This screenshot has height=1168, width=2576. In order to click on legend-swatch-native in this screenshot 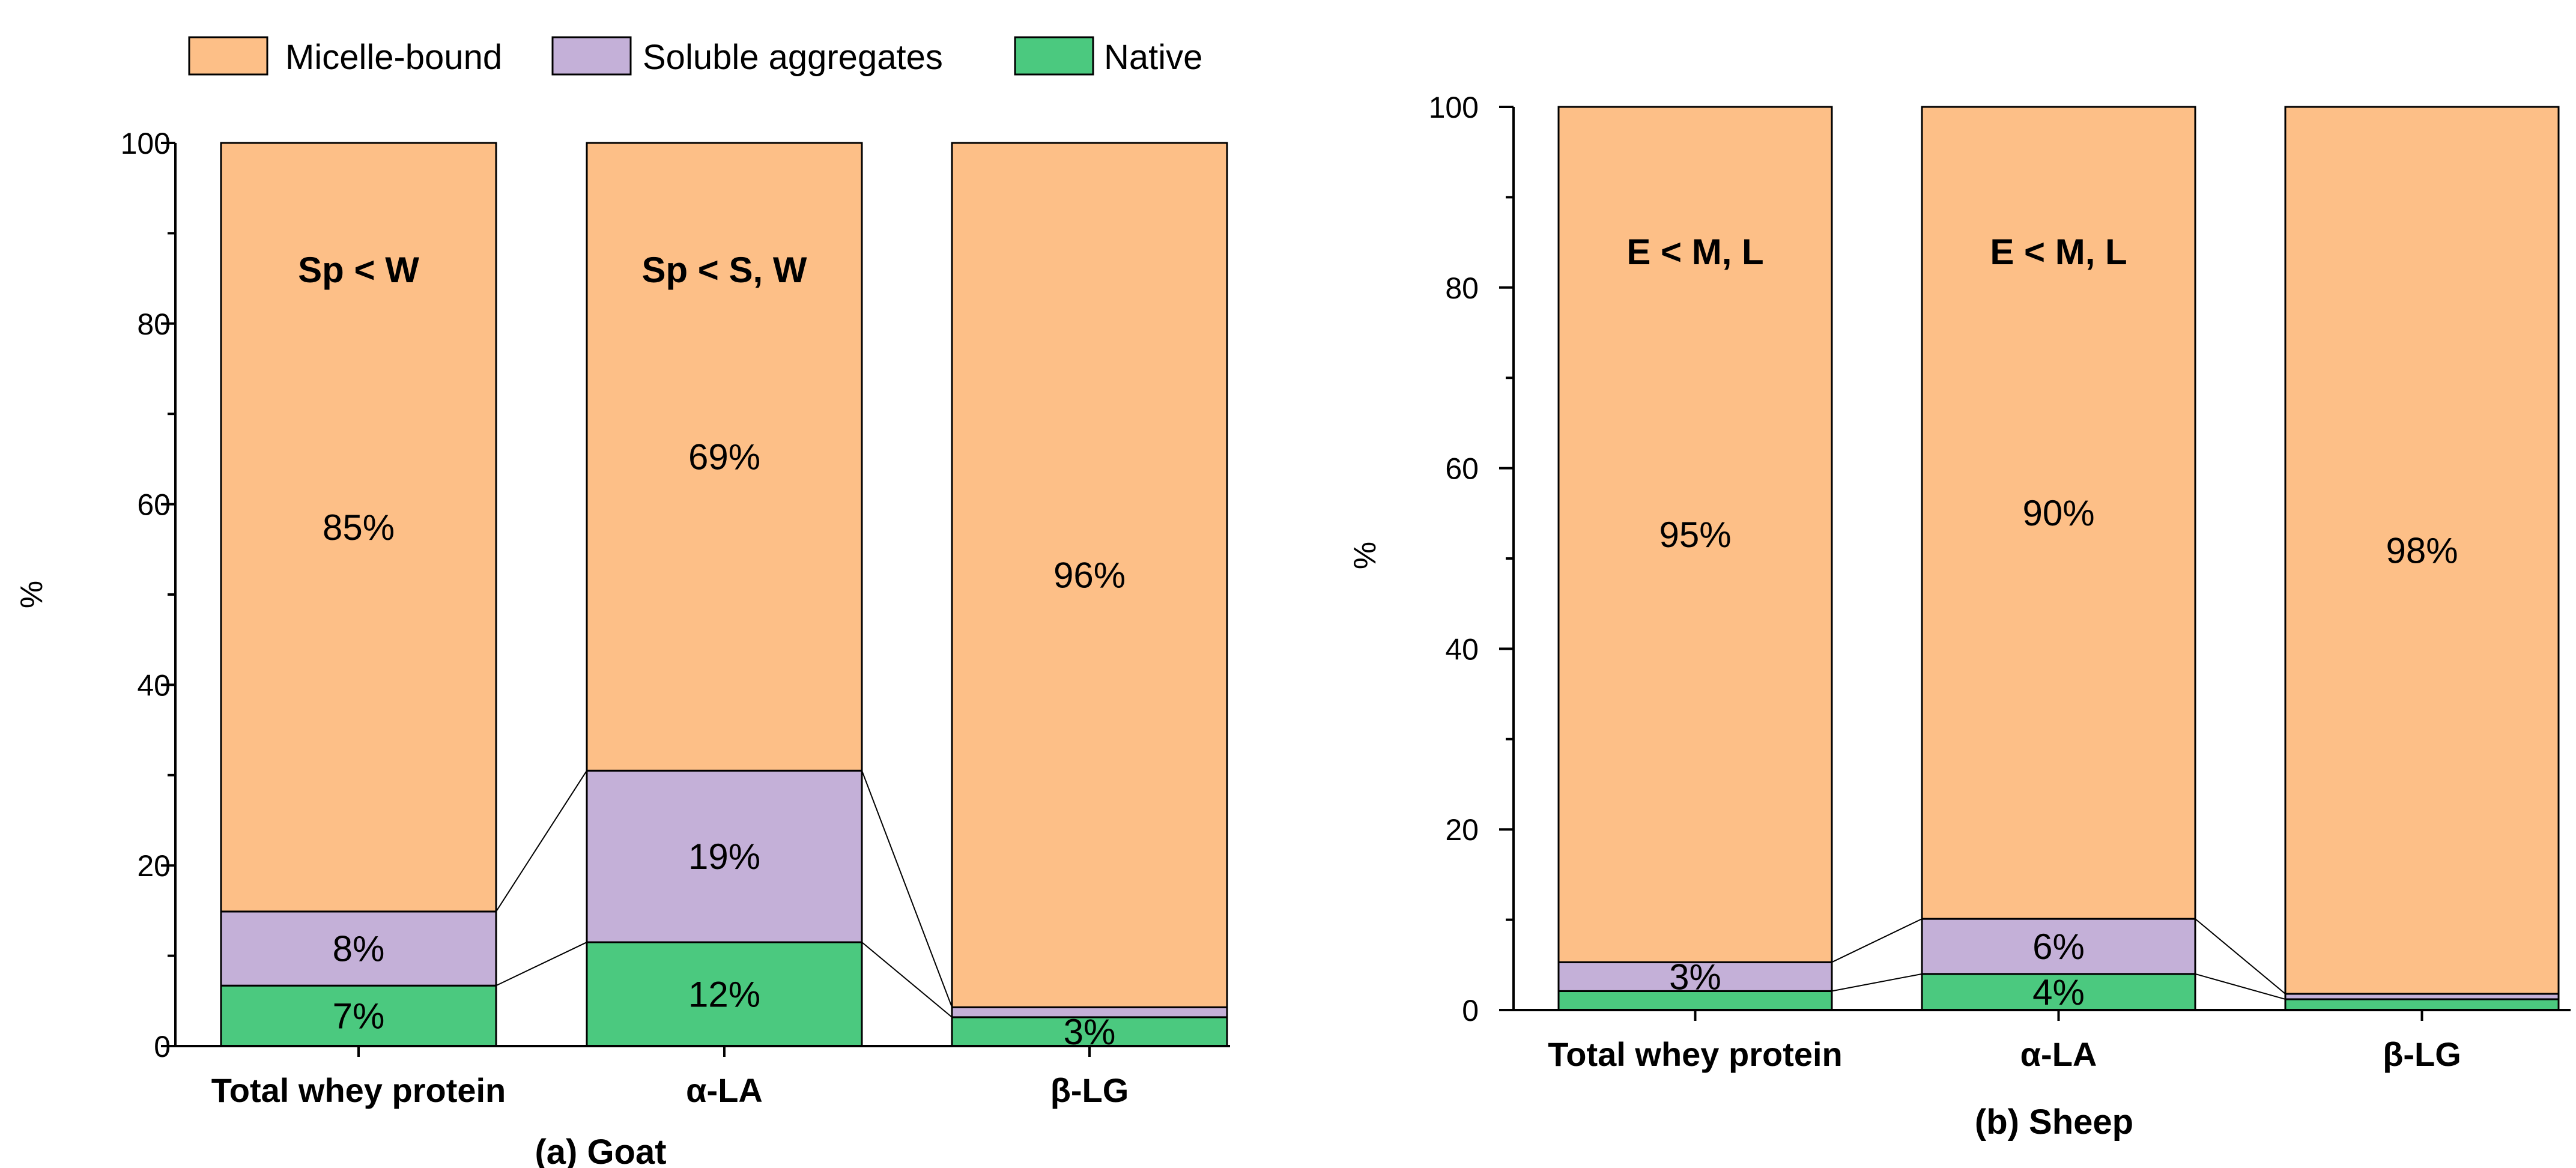, I will do `click(1054, 56)`.